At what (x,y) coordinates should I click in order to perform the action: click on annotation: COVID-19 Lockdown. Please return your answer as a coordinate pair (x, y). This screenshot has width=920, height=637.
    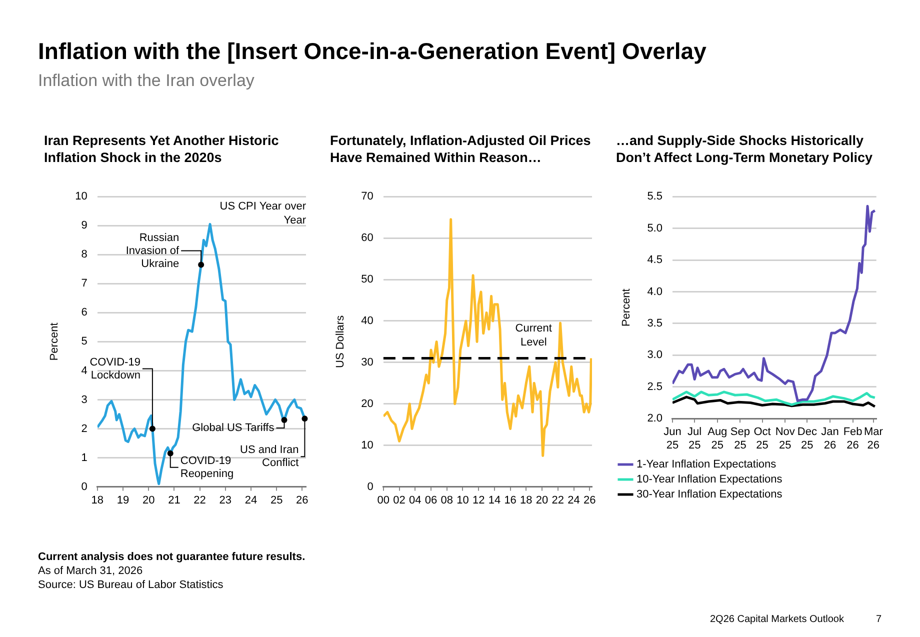
    Looking at the image, I should click on (115, 369).